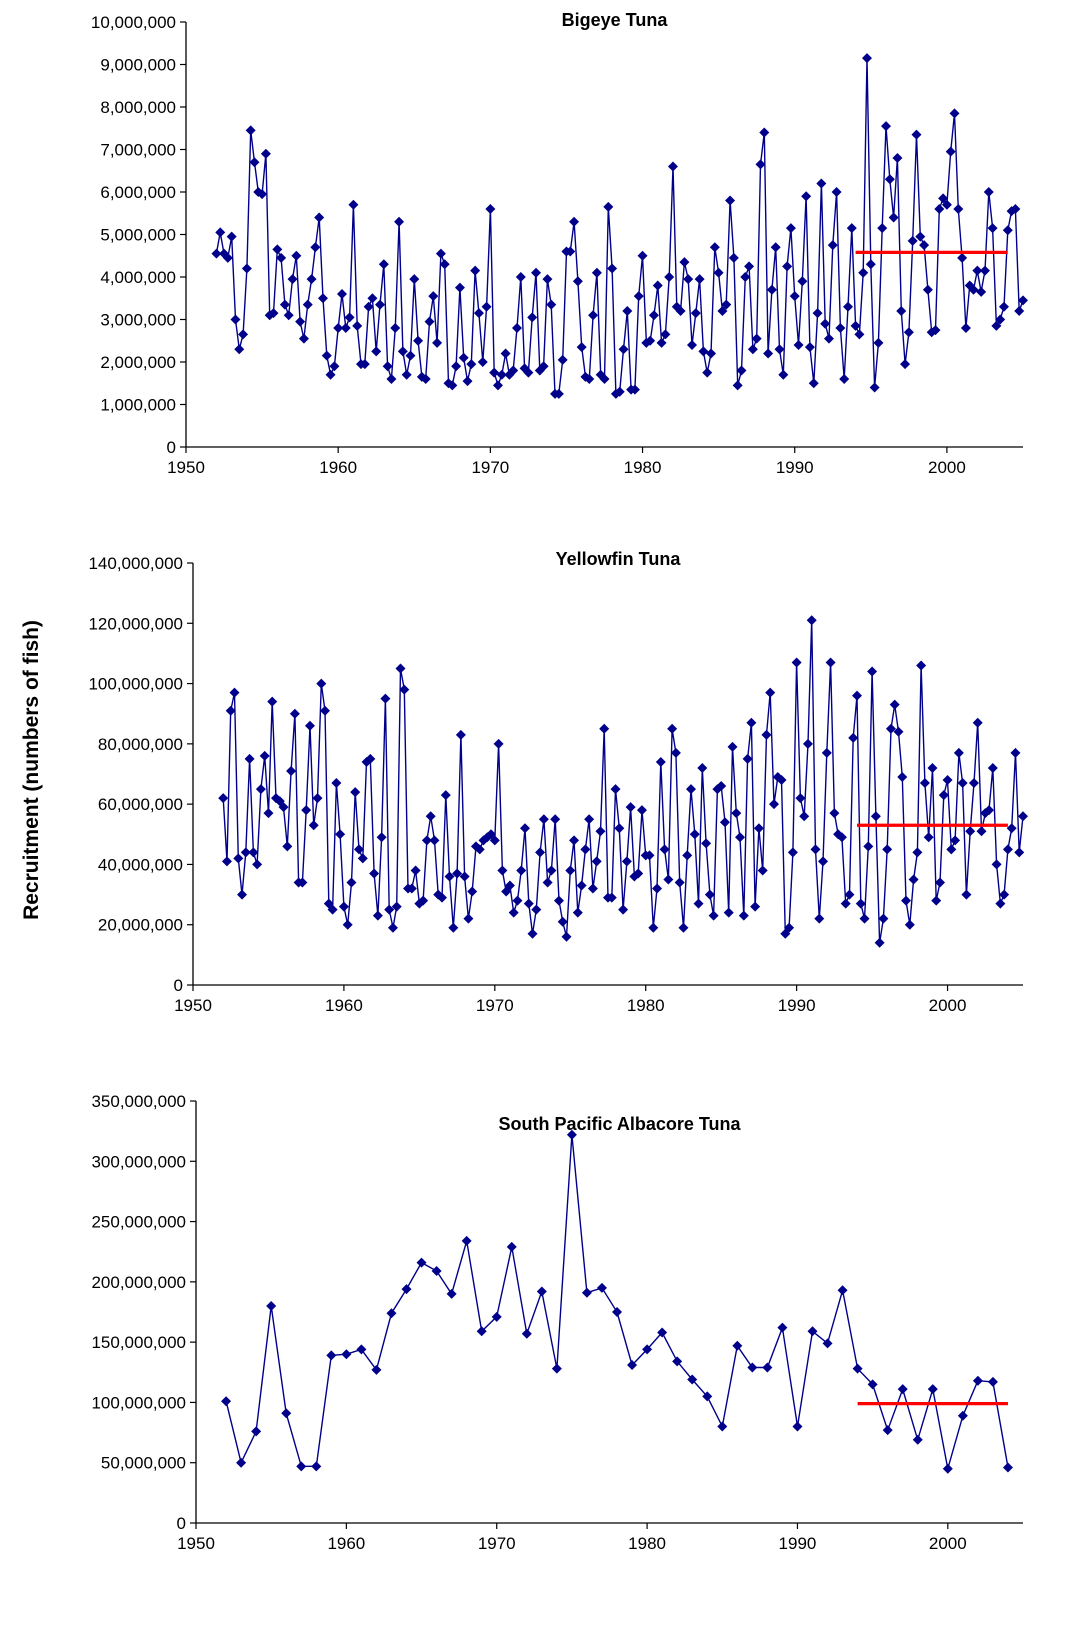 The height and width of the screenshot is (1643, 1075). I want to click on x-tick-label: 1960, so click(344, 1005).